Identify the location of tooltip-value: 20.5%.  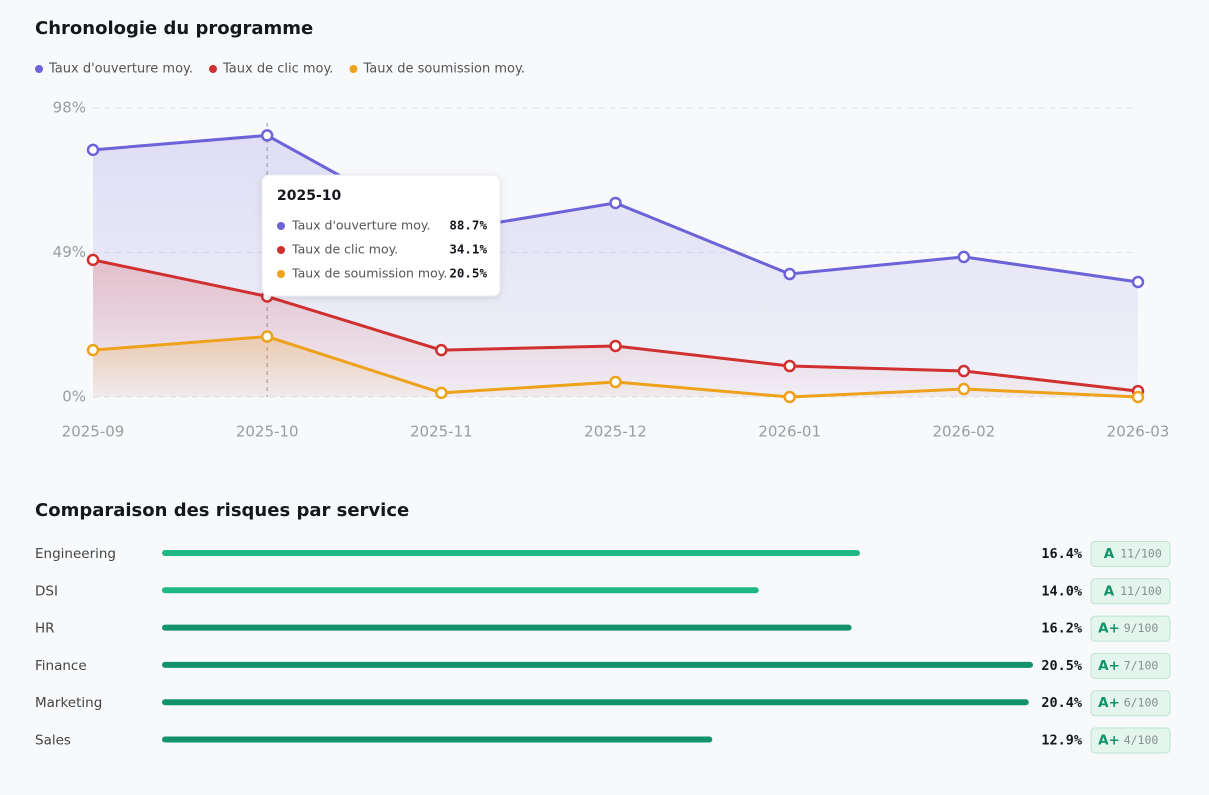
(468, 273).